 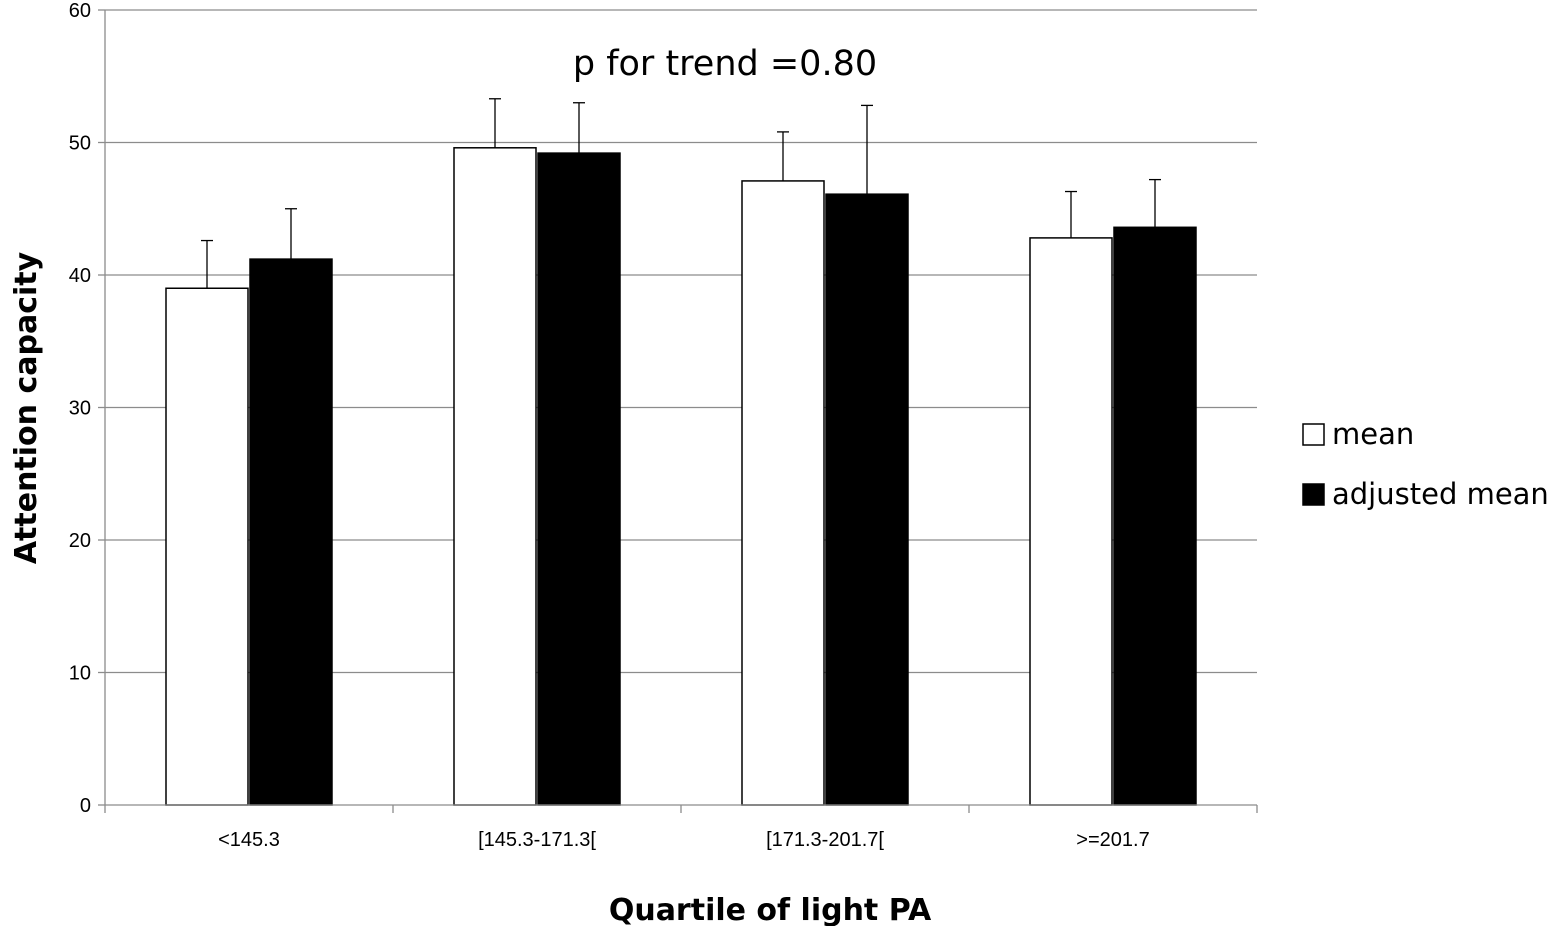 I want to click on y-tick-labels: 0 10 20 30 40 50 60, so click(x=80, y=408).